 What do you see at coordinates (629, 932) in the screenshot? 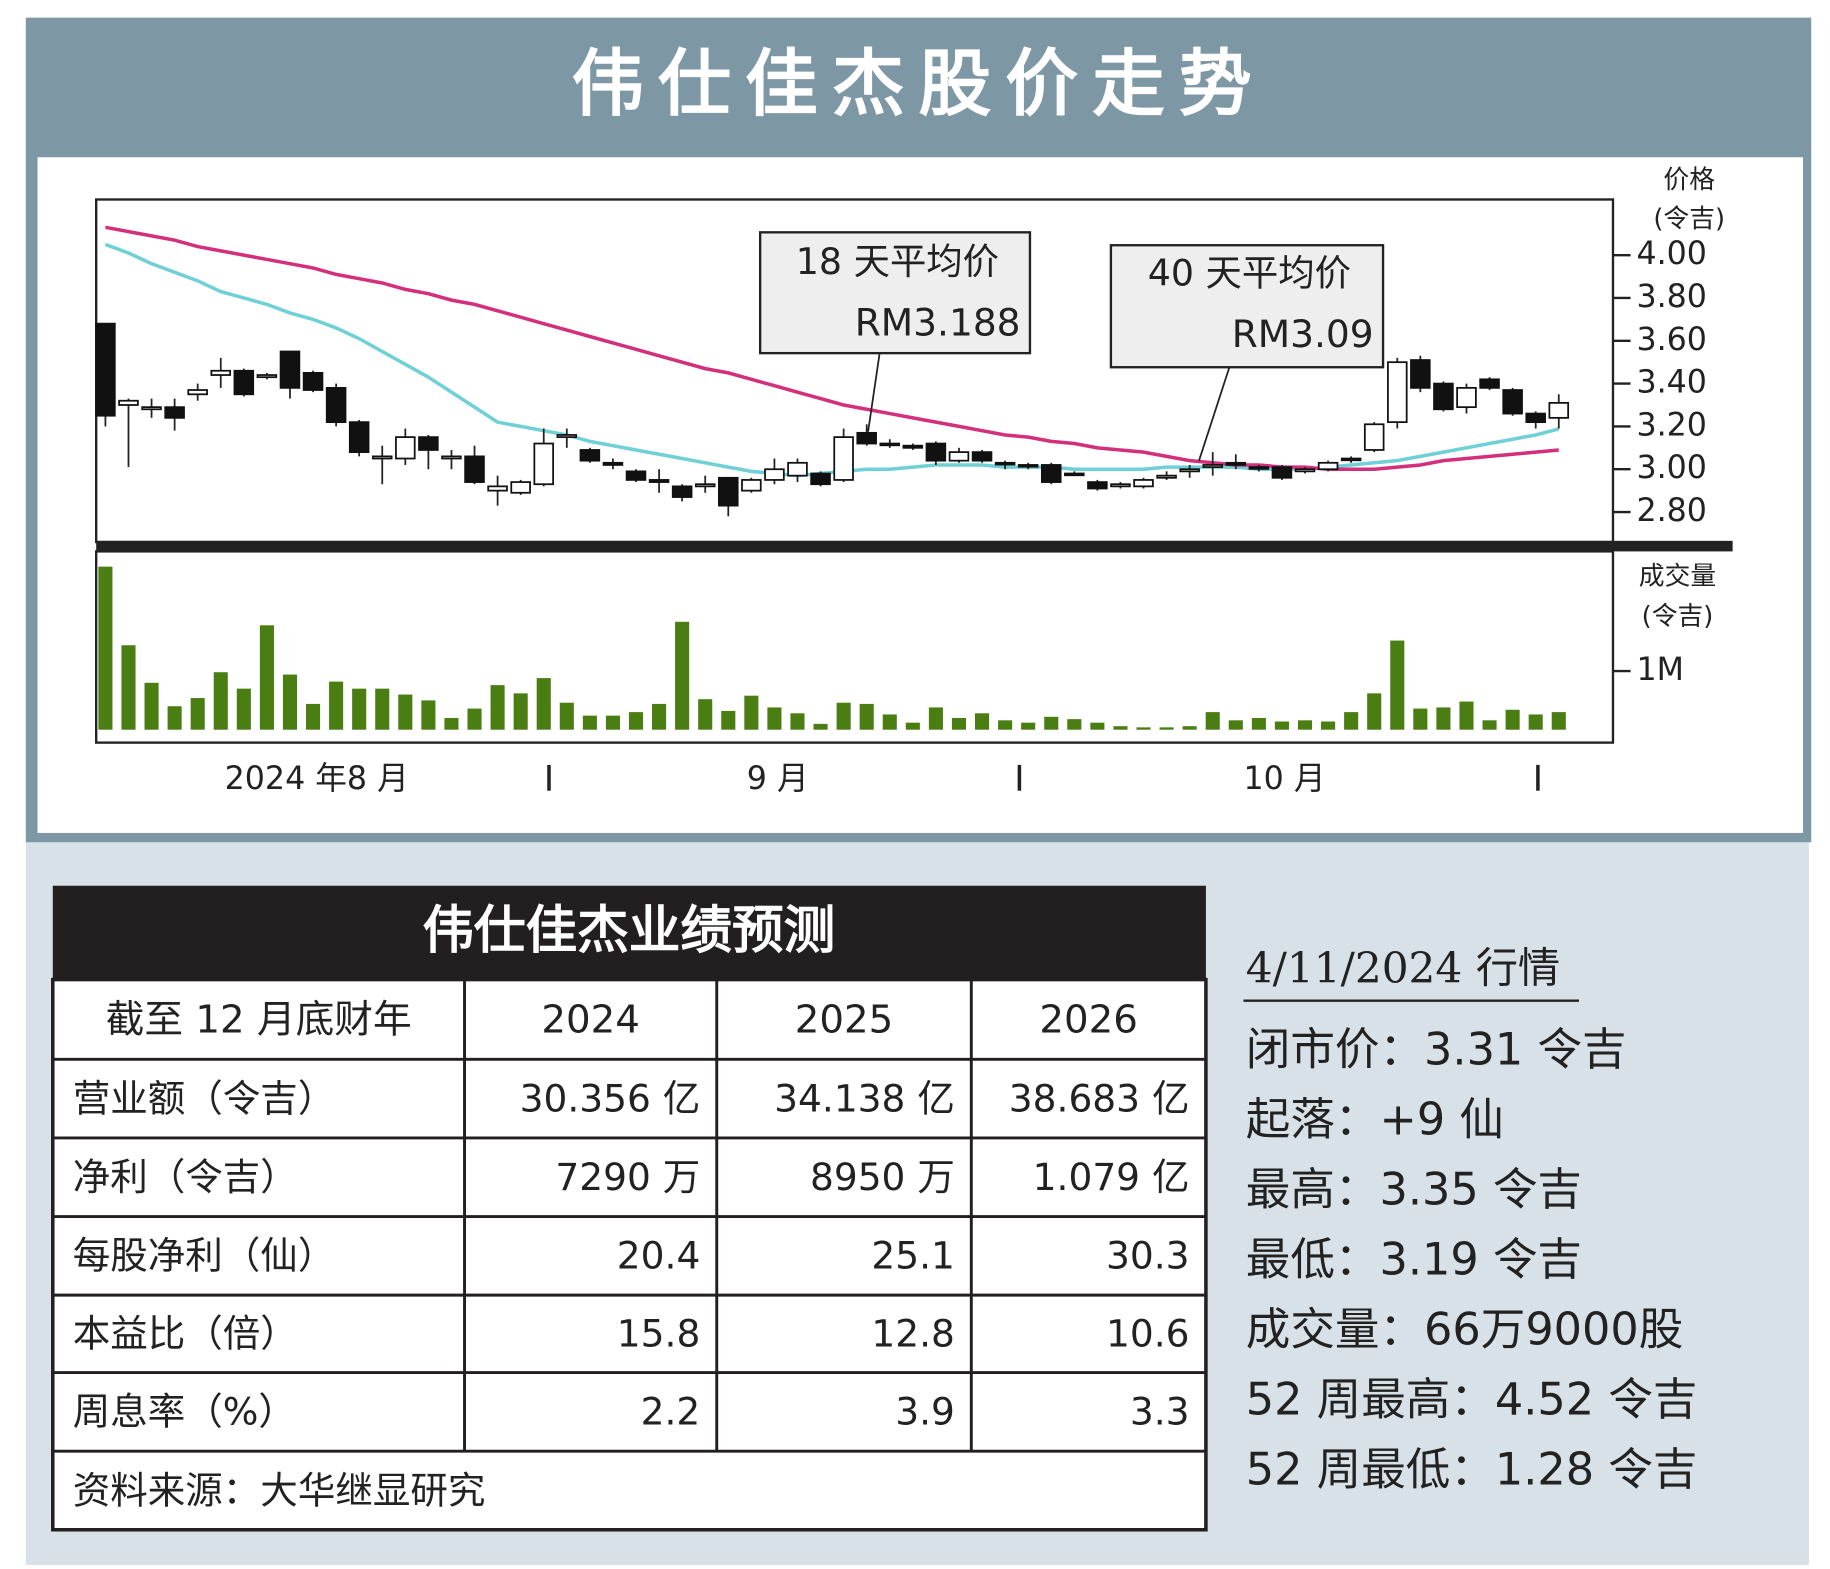
I see `table-header` at bounding box center [629, 932].